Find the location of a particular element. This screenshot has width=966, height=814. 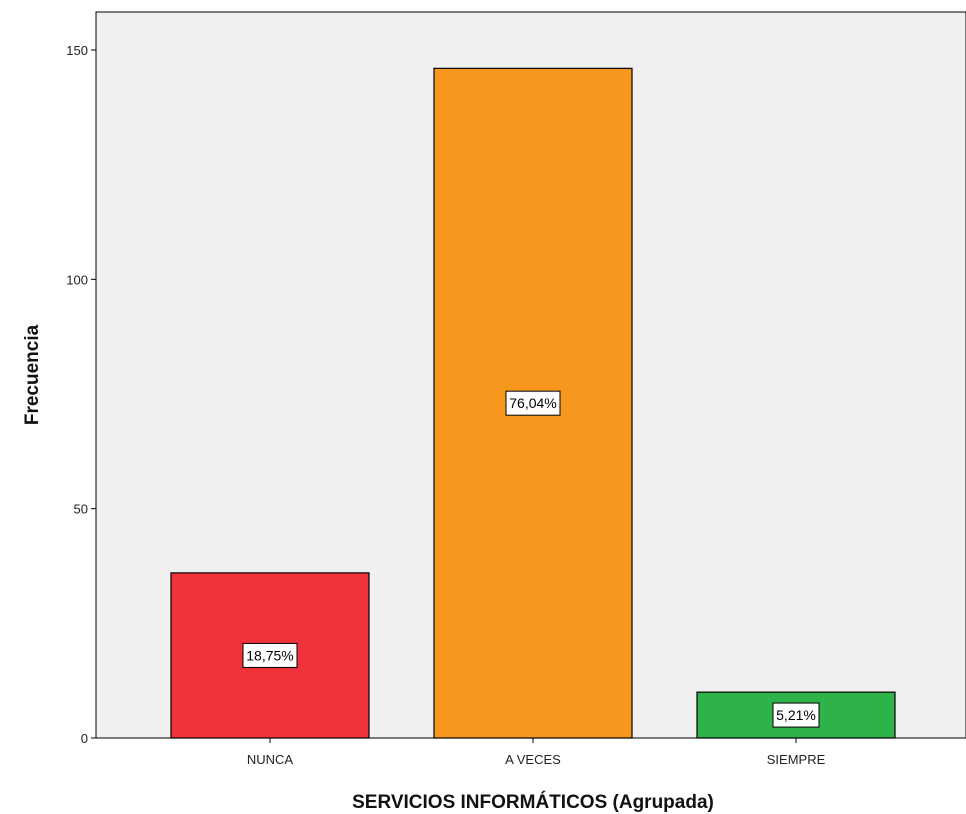

x-tick-label: SIEMPRE is located at coordinates (796, 759).